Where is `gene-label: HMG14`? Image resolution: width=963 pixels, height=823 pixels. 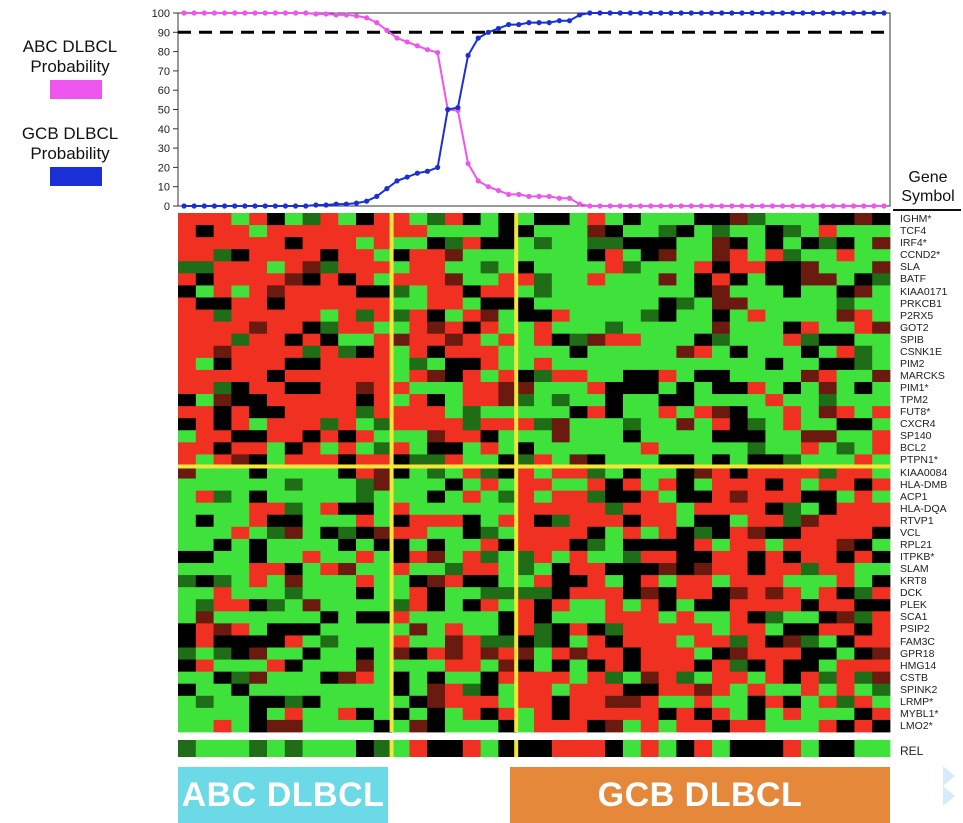
gene-label: HMG14 is located at coordinates (918, 665).